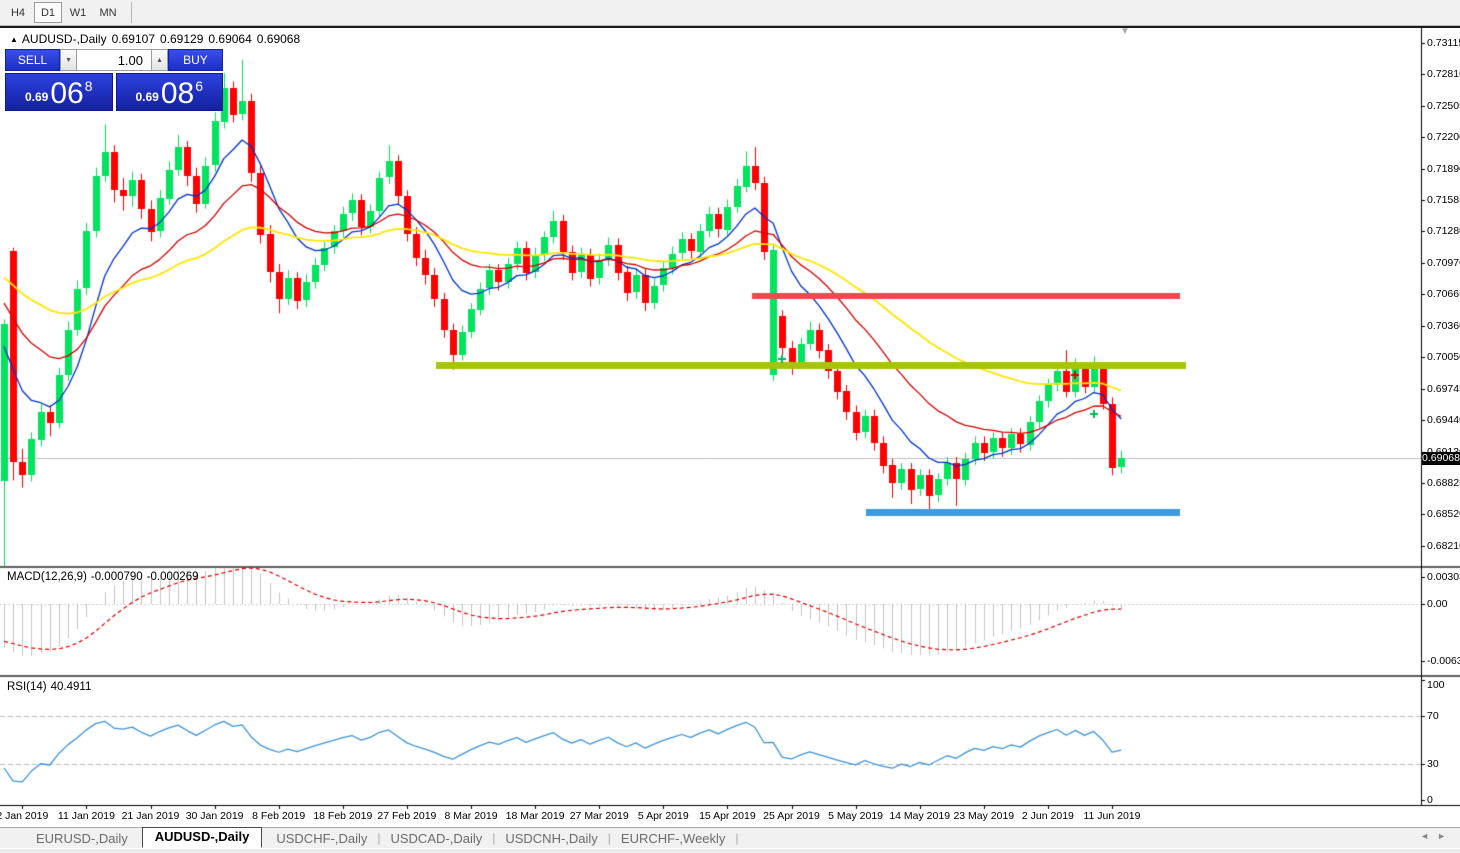 Image resolution: width=1460 pixels, height=853 pixels. I want to click on volume-input, so click(114, 60).